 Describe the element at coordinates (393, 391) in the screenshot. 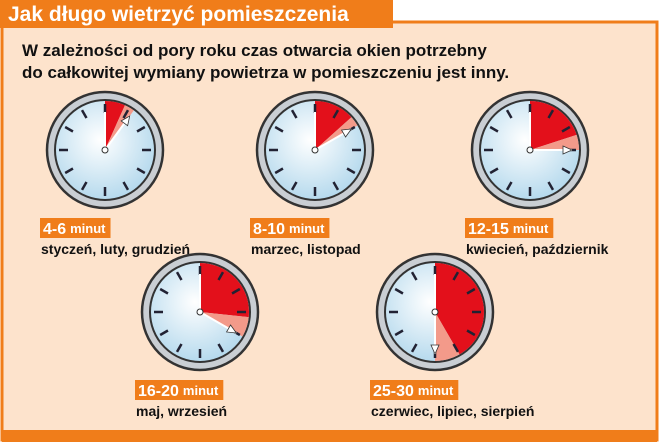

I see `range-label: 25-30` at that location.